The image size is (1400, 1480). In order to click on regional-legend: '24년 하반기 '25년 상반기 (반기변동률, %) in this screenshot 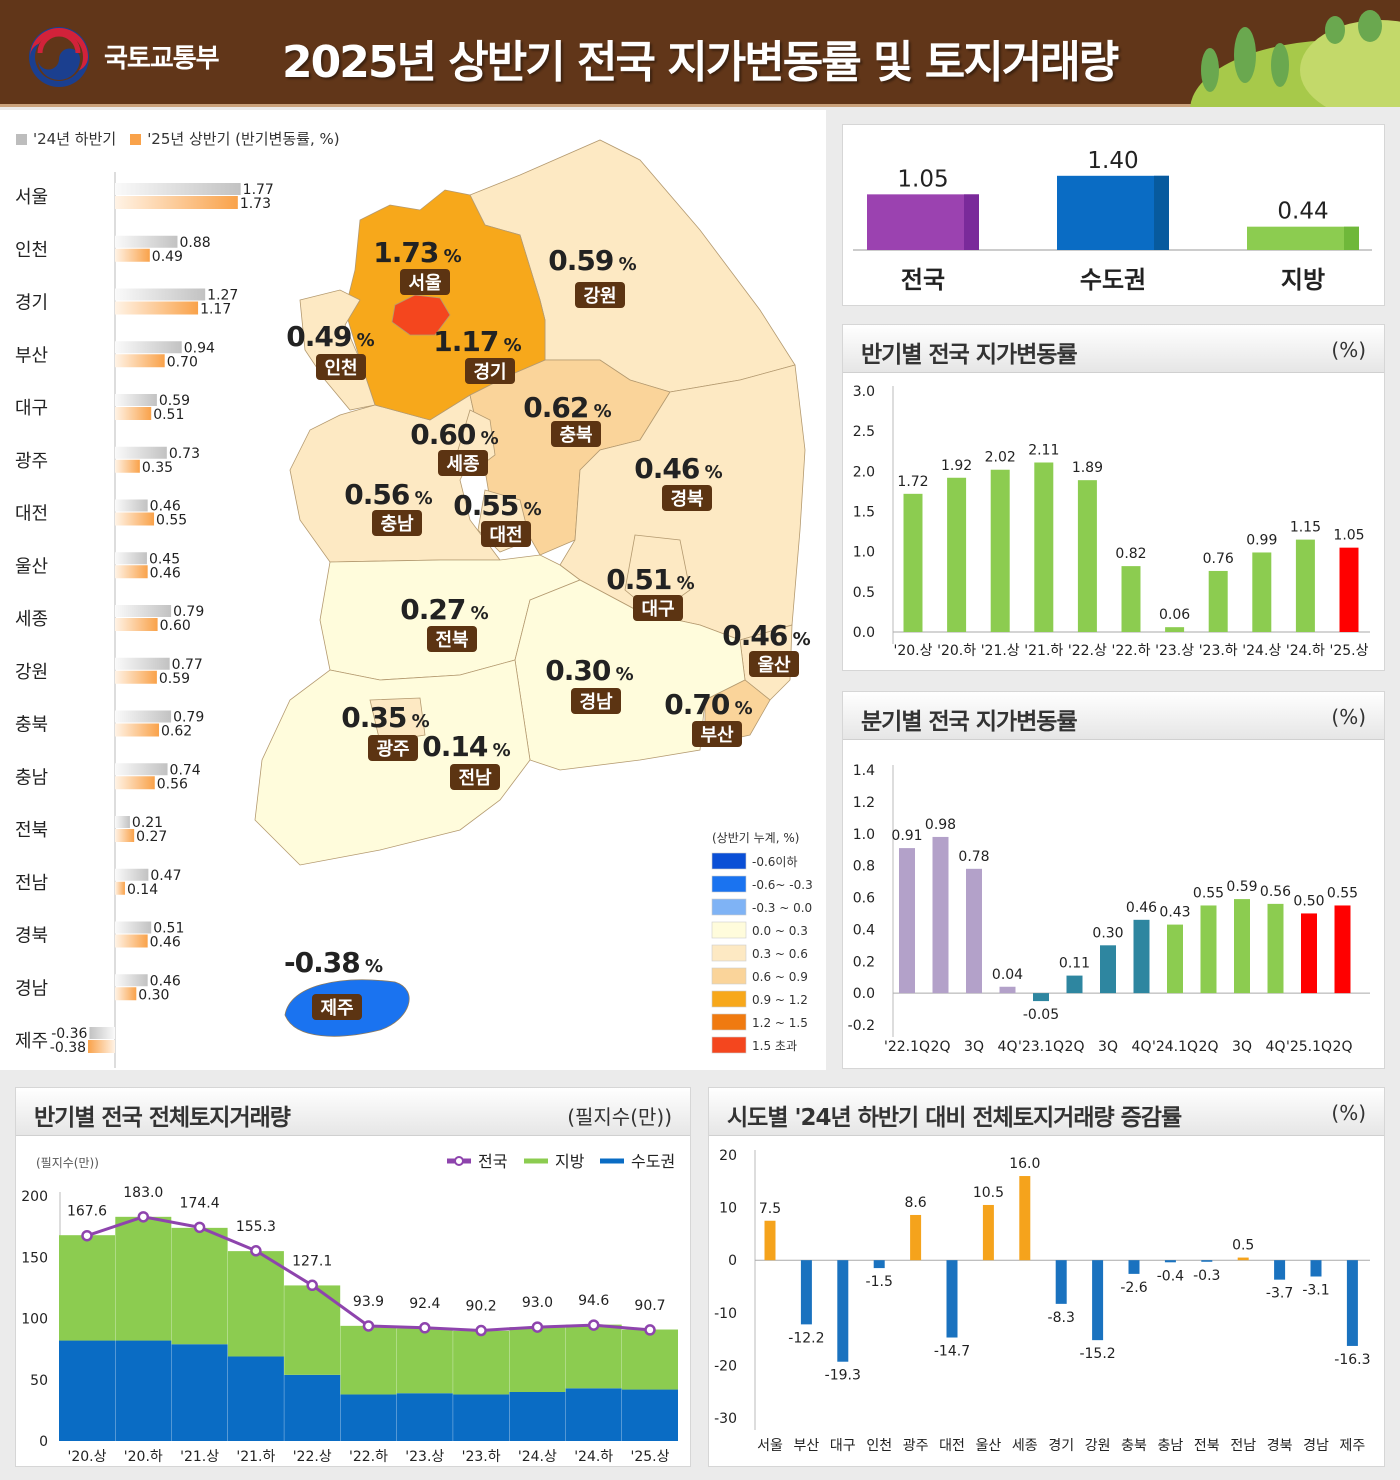, I will do `click(178, 138)`.